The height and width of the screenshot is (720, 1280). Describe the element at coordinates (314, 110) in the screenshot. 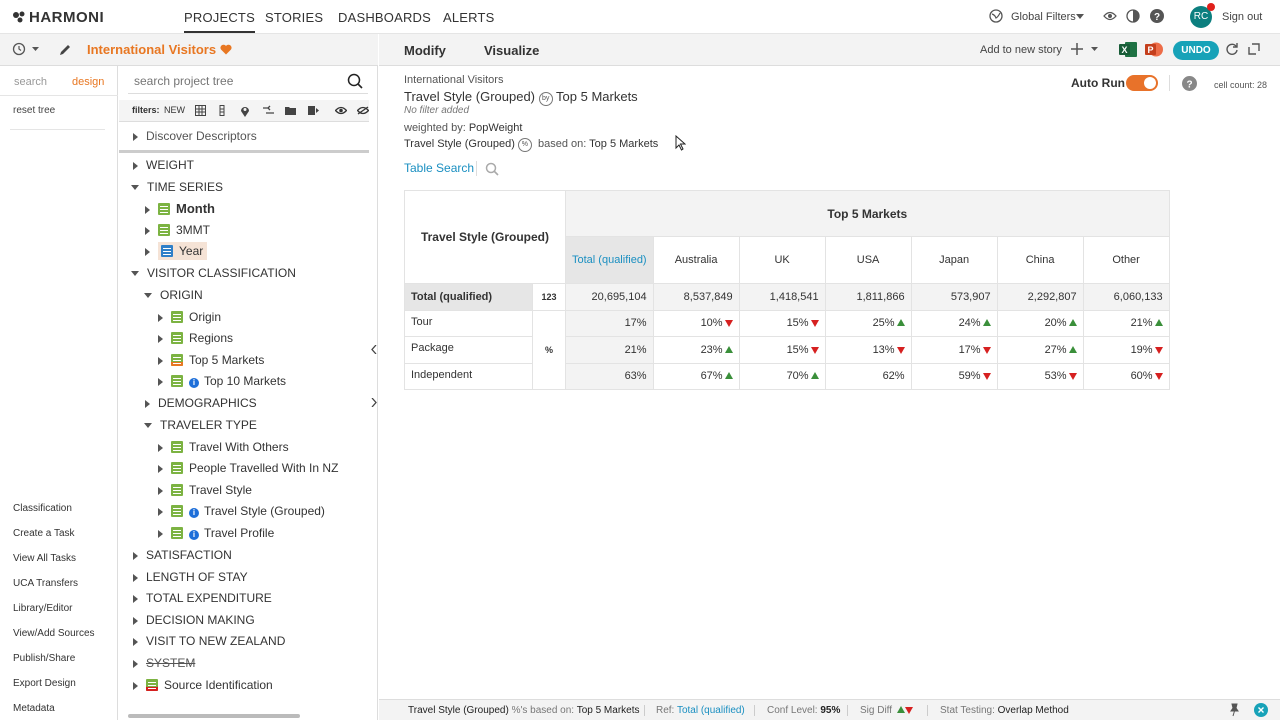

I see `merge-icon` at that location.